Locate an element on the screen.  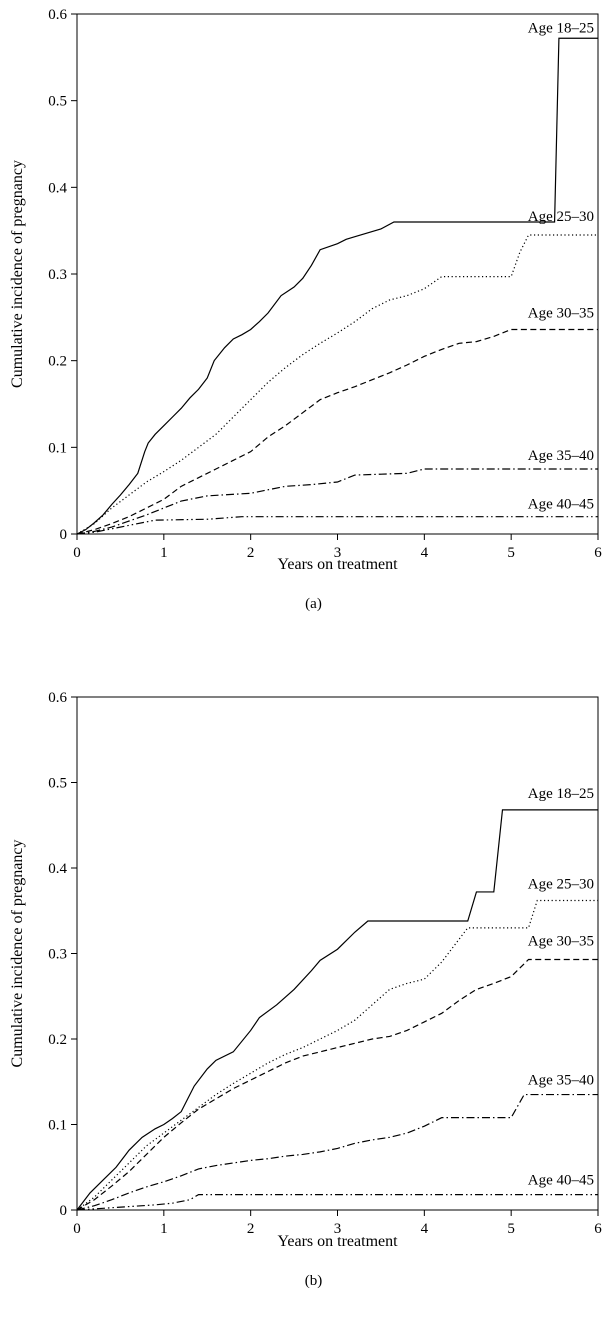
panel-label: (a) is located at coordinates (313, 604).